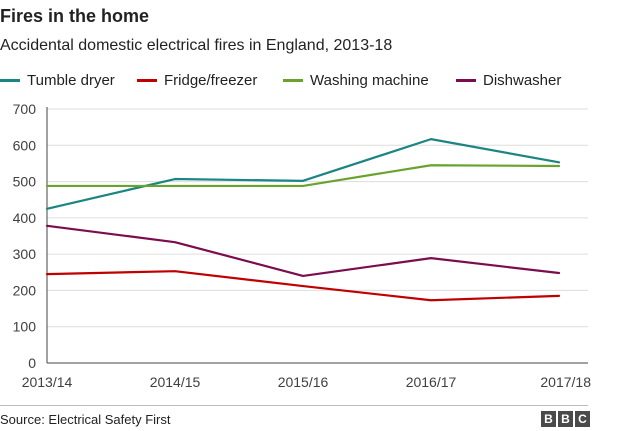 This screenshot has height=431, width=624. I want to click on footer-divider, so click(294, 405).